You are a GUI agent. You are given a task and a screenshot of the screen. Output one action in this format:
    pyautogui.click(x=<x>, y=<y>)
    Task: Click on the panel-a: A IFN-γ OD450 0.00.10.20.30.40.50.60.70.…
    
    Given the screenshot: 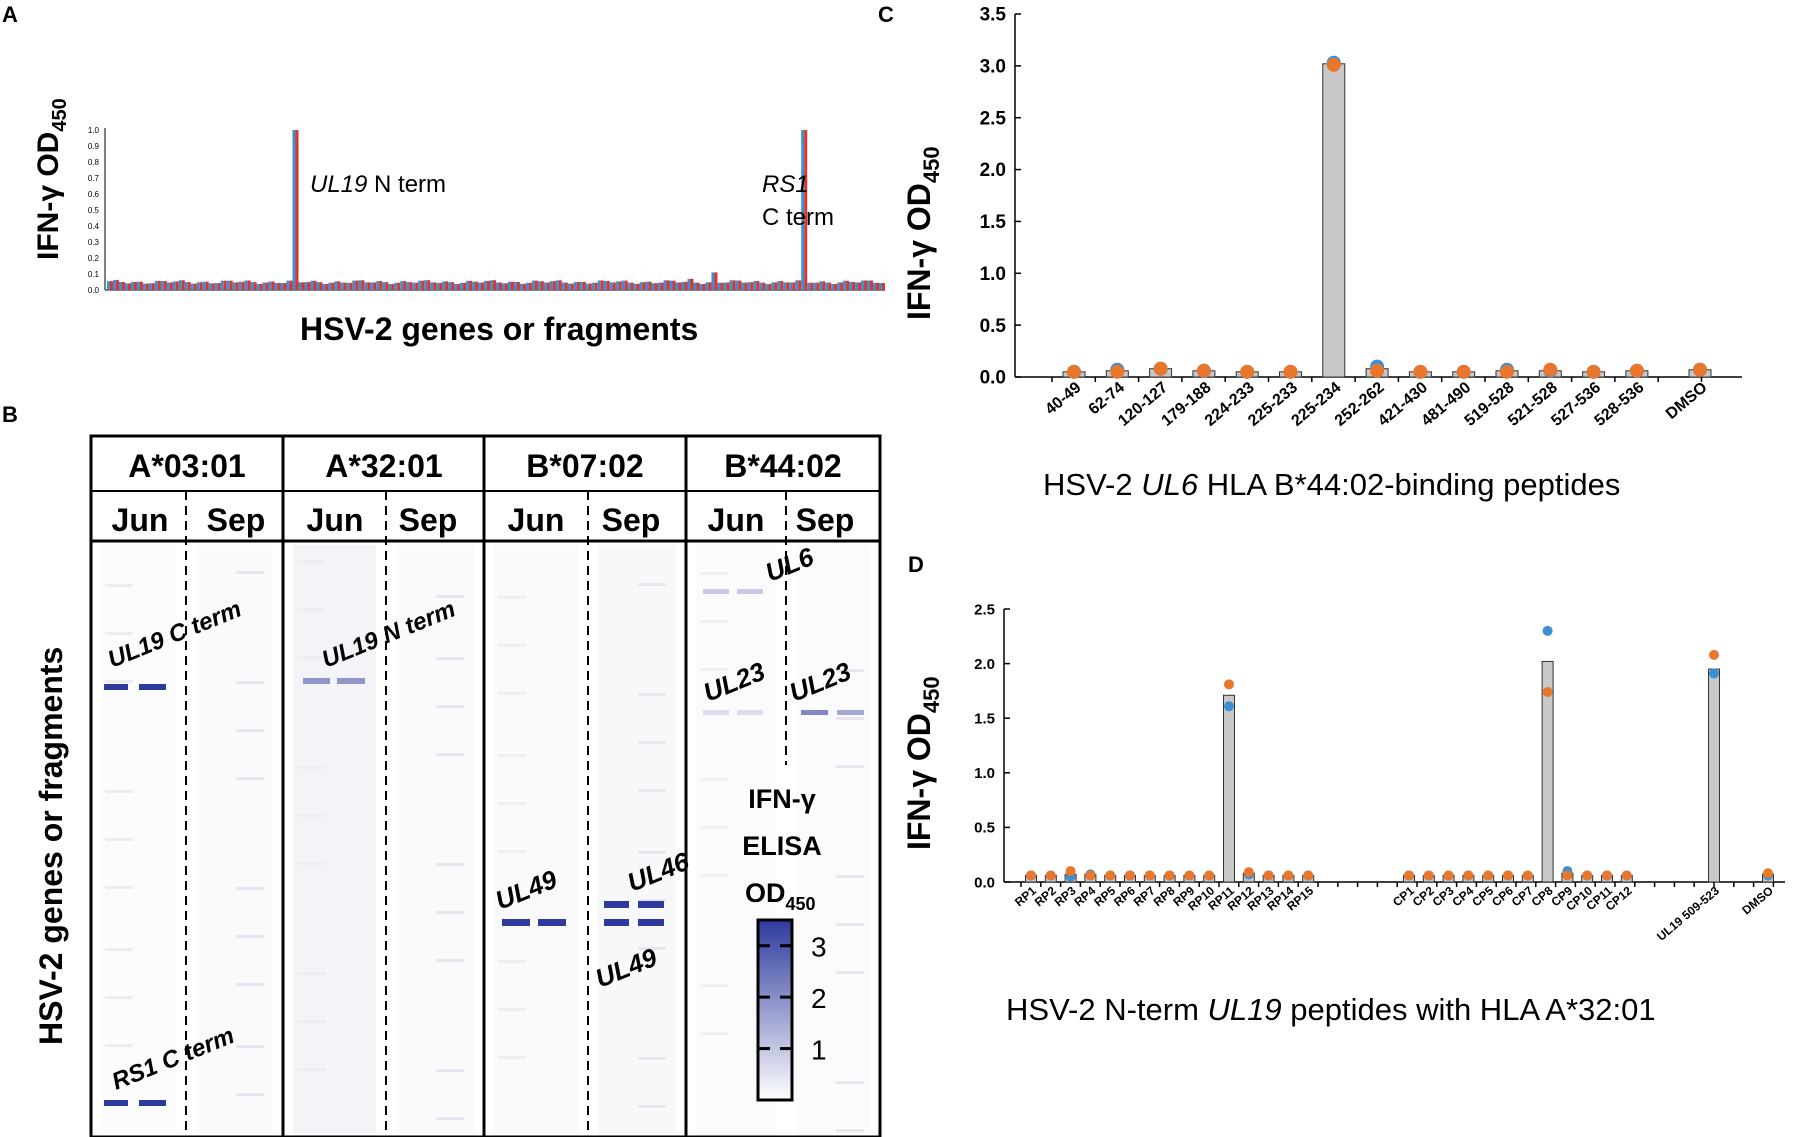 What is the action you would take?
    pyautogui.click(x=443, y=174)
    